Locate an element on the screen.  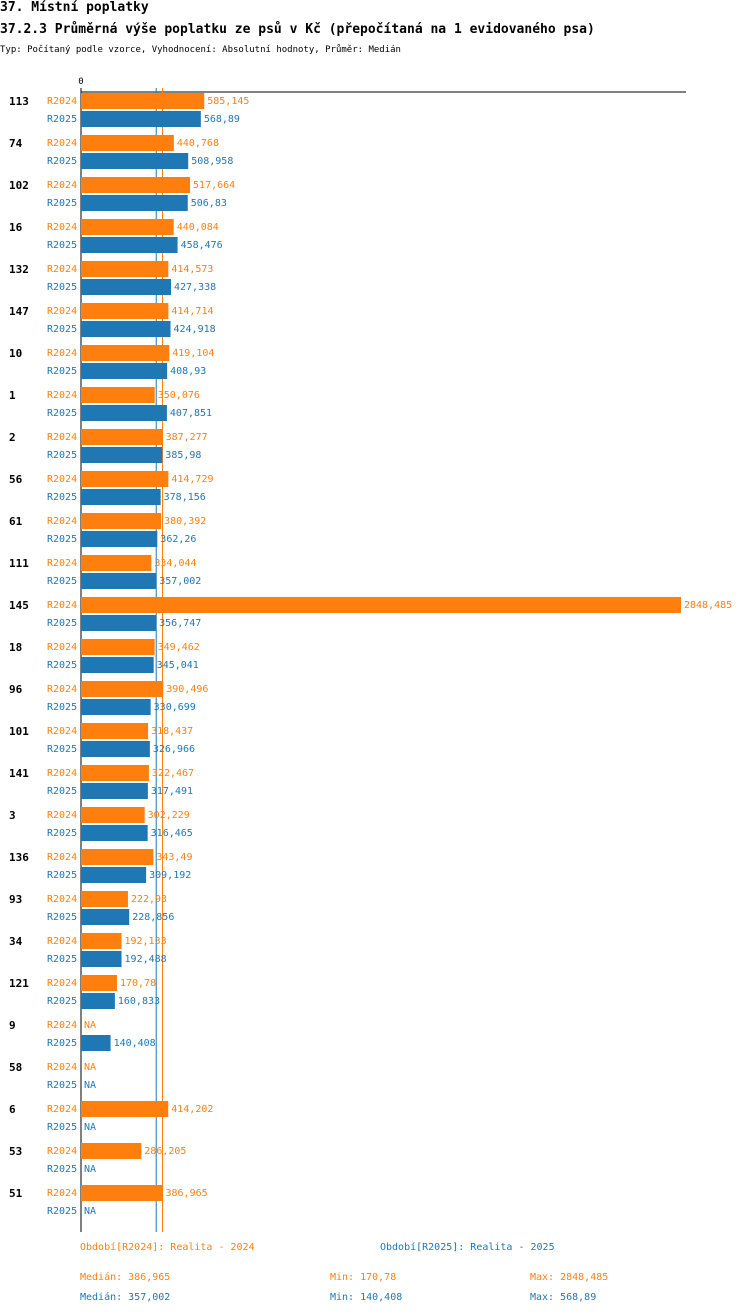
data-label: 302,229 is located at coordinates (169, 815).